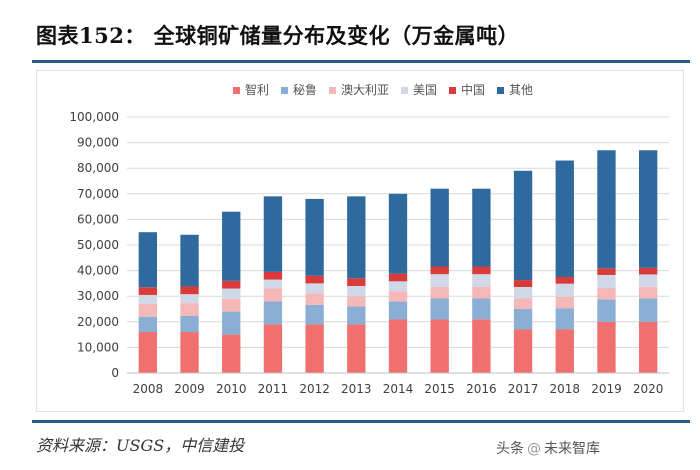 Image resolution: width=700 pixels, height=470 pixels. Describe the element at coordinates (98, 347) in the screenshot. I see `y-tick-label: 10,000` at that location.